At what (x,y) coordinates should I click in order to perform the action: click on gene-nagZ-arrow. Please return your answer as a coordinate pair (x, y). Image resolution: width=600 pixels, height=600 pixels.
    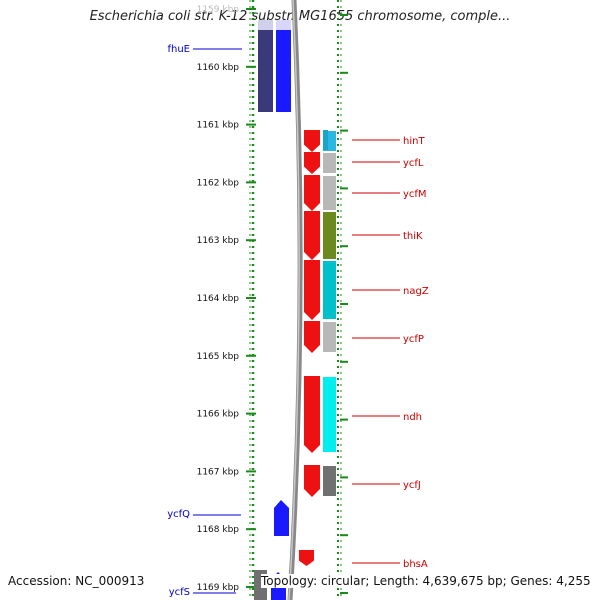
    Looking at the image, I should click on (312, 290).